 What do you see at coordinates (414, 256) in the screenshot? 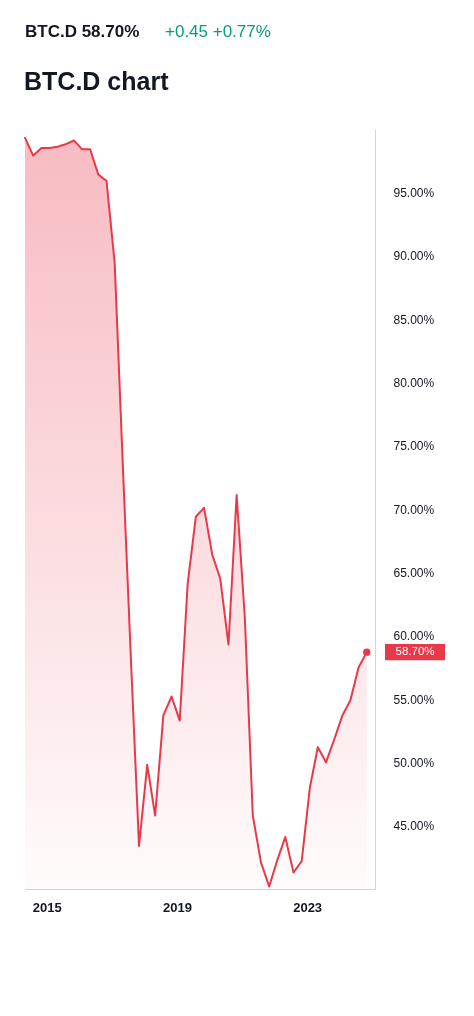
I see `y-tick-label: 90.00%` at bounding box center [414, 256].